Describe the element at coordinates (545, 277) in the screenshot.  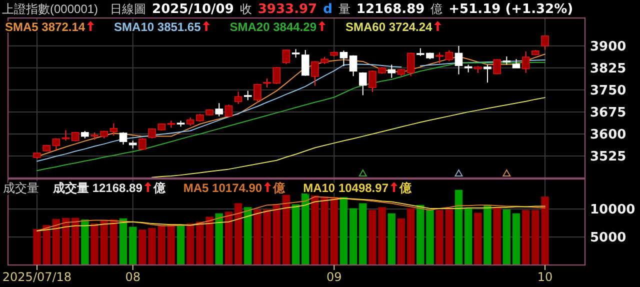
I see `x-tick-label: 10` at that location.